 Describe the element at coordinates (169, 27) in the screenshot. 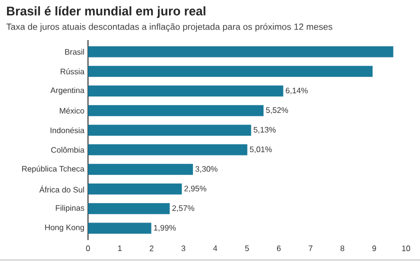

I see `chart-subtitle: Taxa de juros atuais descontadas a inflação projetada para os próximos 12 meses` at that location.